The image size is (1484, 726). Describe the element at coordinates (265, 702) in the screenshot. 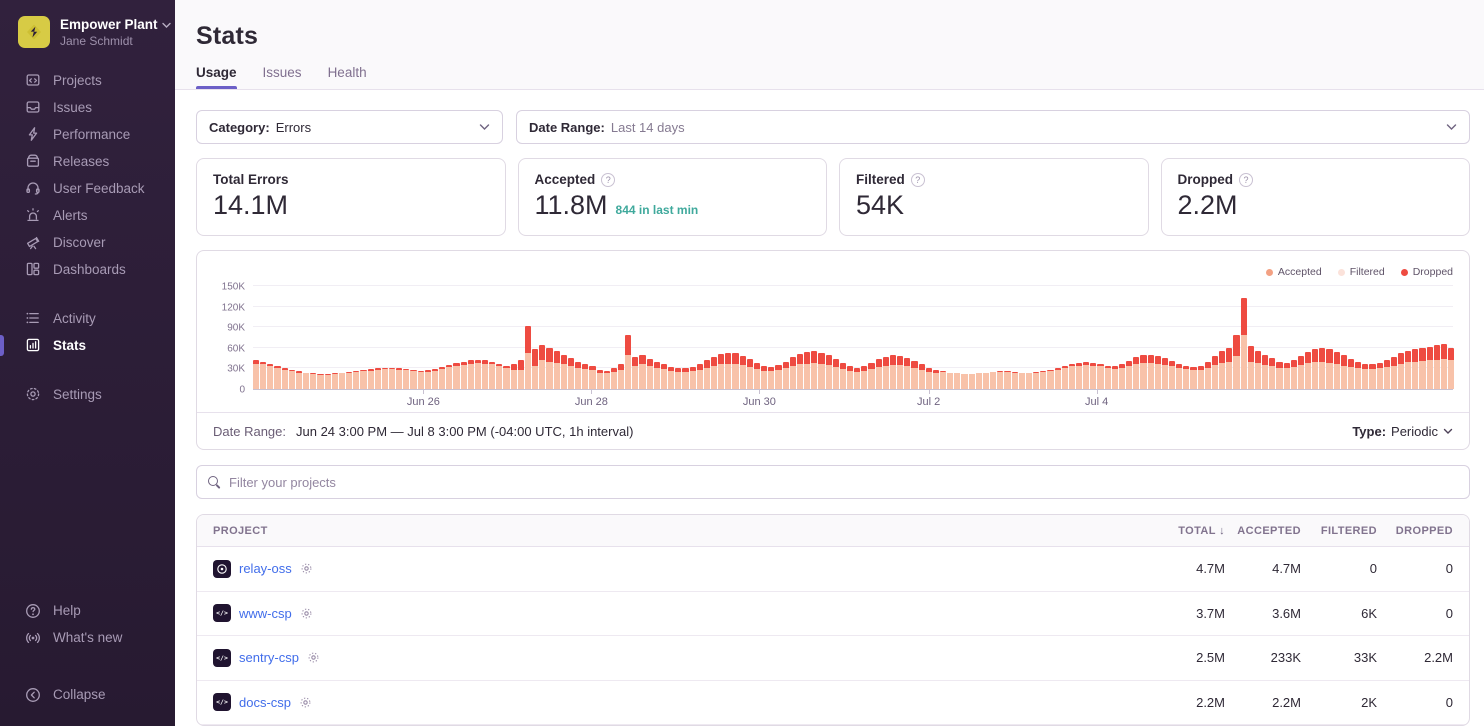

I see `project-link: docs-csp` at that location.